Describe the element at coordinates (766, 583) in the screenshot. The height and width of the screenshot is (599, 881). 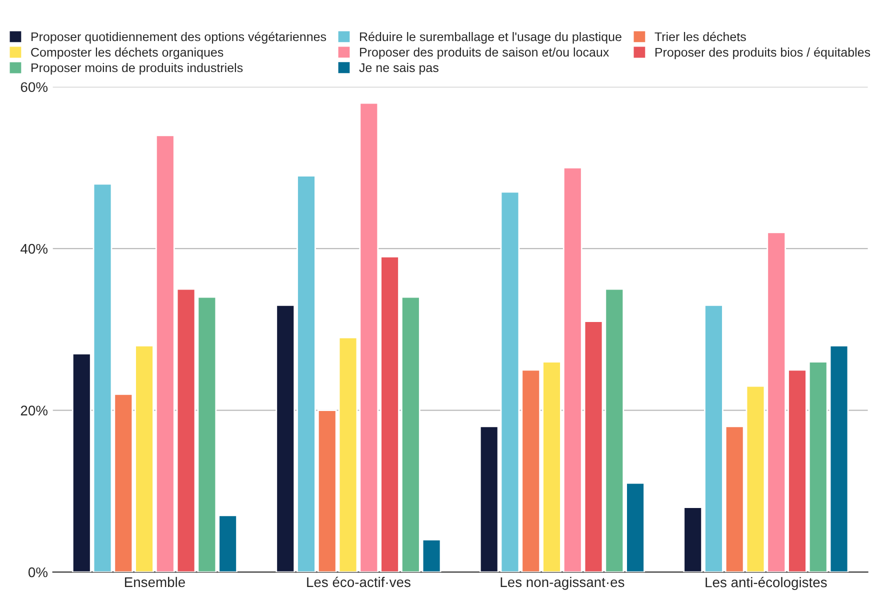
I see `x-tick-label: Les anti-écologistes` at that location.